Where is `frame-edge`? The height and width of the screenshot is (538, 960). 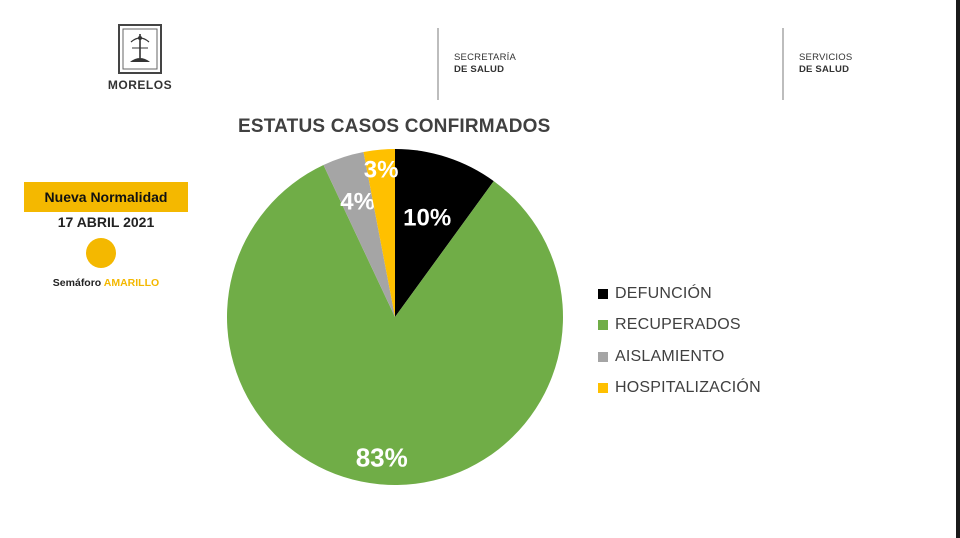 frame-edge is located at coordinates (958, 269).